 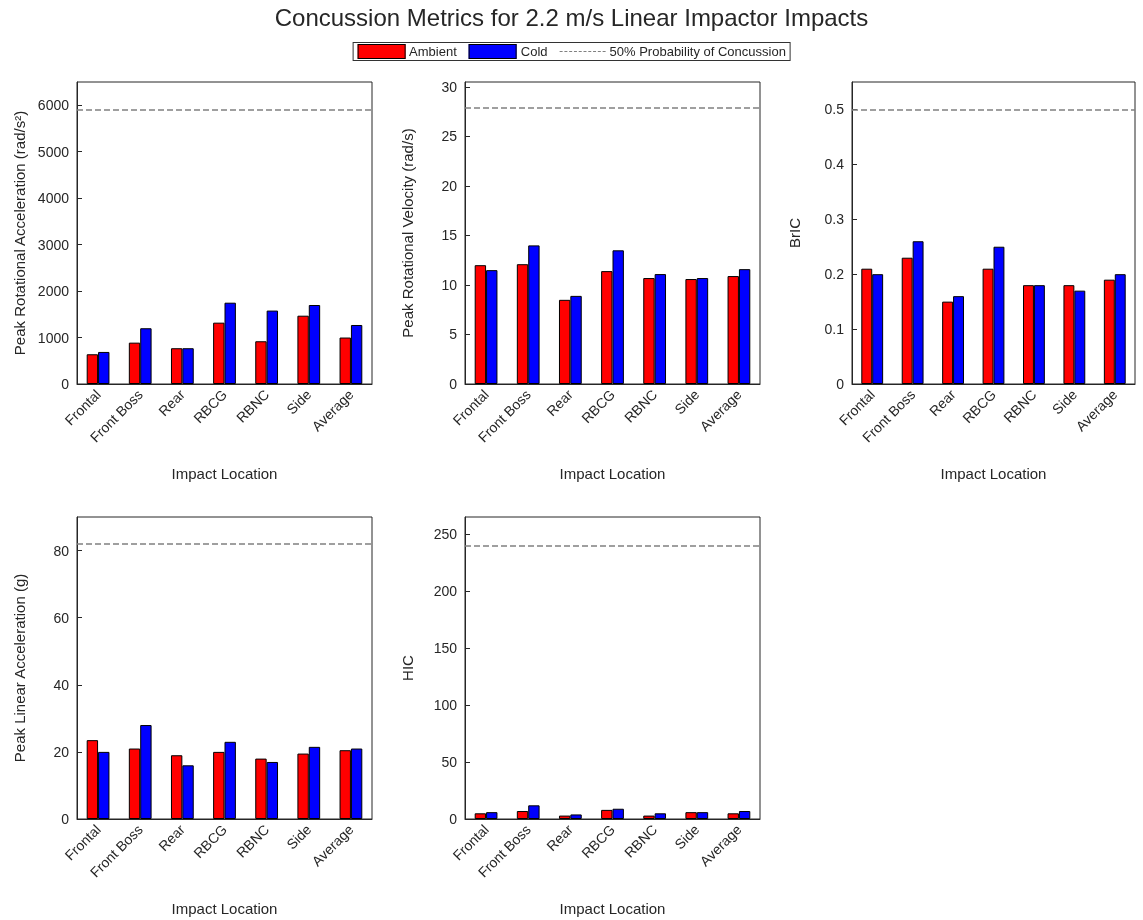 I want to click on y-tick-label: 200, so click(x=445, y=591).